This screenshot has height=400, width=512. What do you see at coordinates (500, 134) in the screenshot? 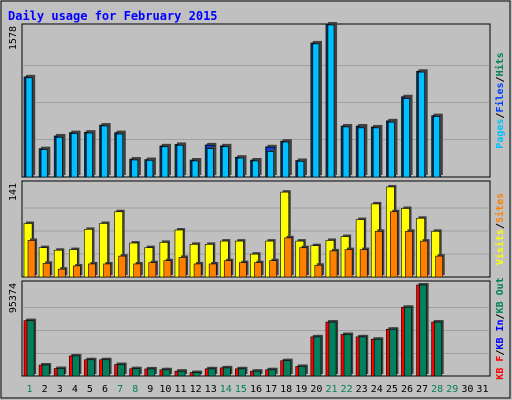
I see `legend-entry: Pages` at bounding box center [500, 134].